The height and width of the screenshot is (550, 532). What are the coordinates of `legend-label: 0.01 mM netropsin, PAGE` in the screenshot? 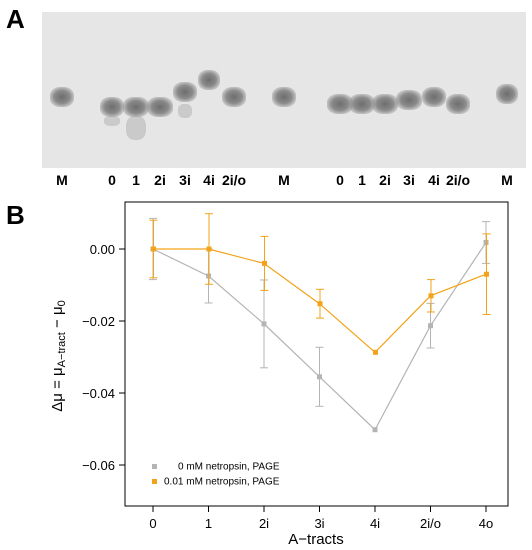 It's located at (222, 482).